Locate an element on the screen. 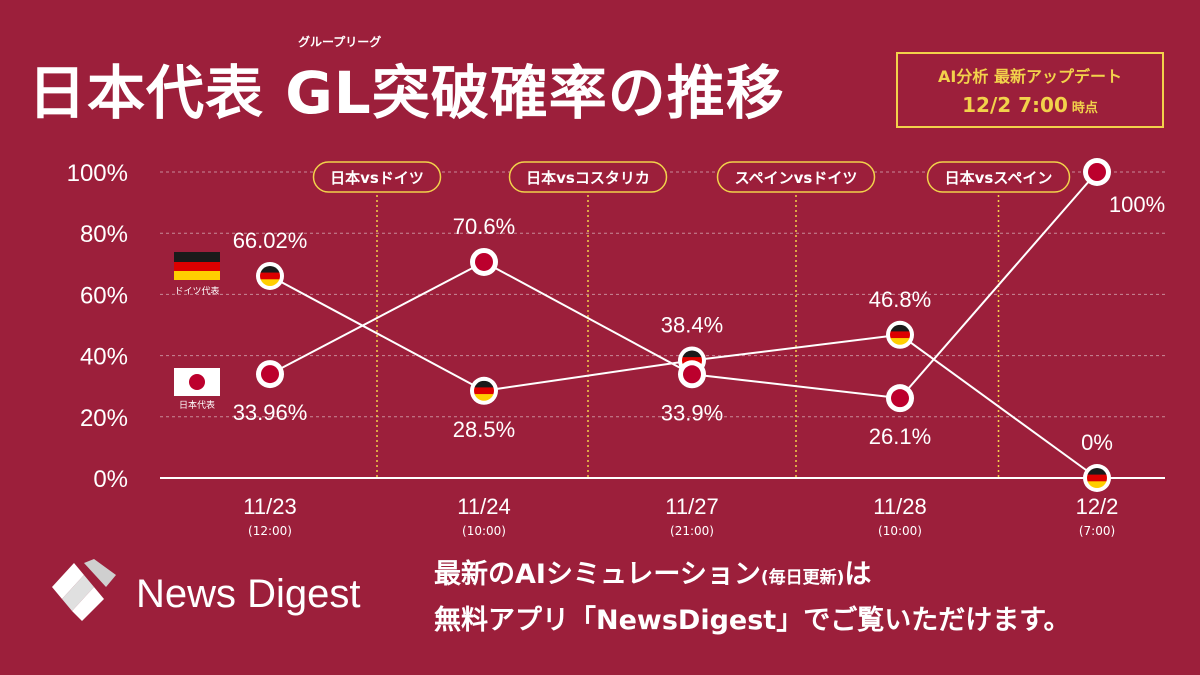  promo-text-small: (毎日更新) is located at coordinates (802, 578).